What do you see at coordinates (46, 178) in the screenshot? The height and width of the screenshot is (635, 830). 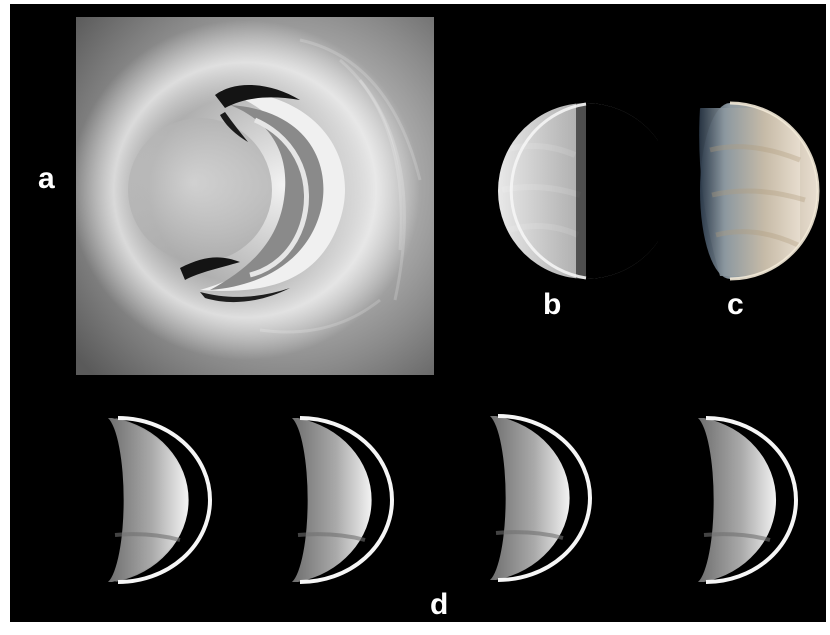 I see `panel-label-a: a` at bounding box center [46, 178].